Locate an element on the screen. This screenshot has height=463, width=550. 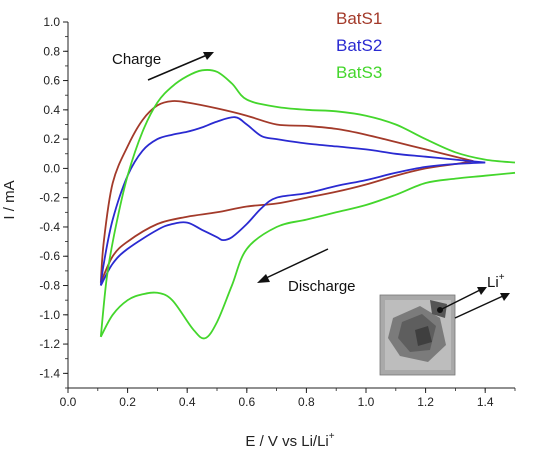
y-tick-label: 0.2 is located at coordinates (51, 139).